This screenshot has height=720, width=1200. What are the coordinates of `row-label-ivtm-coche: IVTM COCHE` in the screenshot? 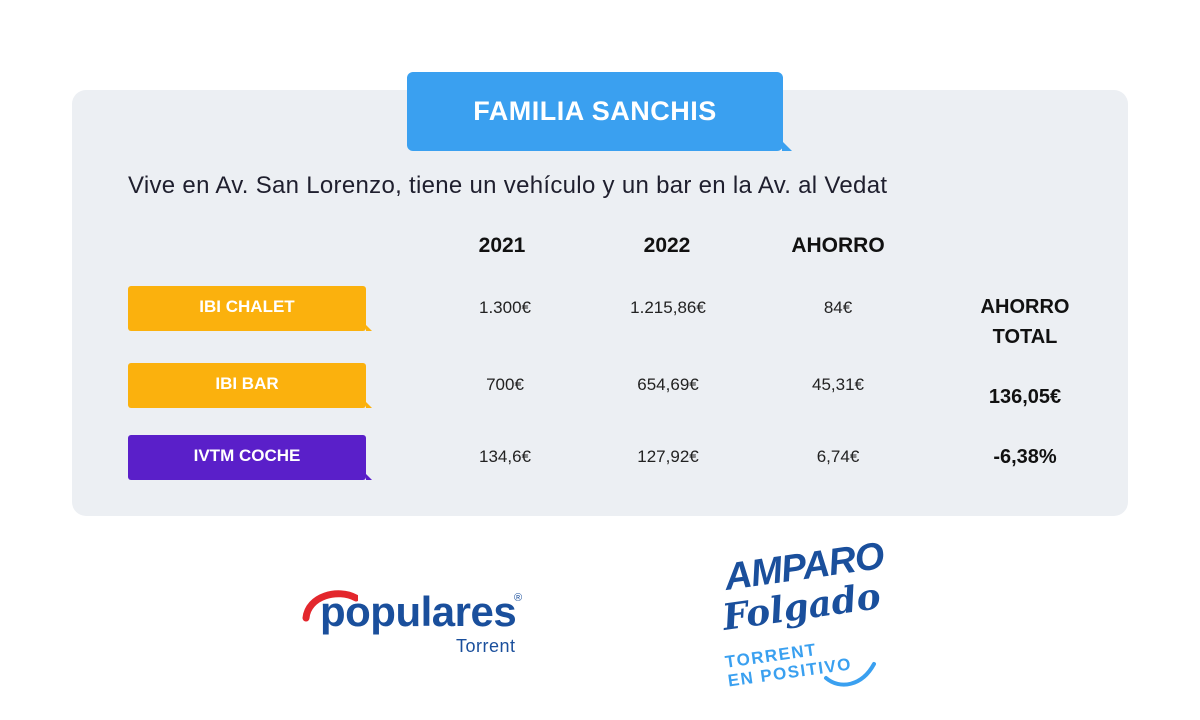 It's located at (250, 457).